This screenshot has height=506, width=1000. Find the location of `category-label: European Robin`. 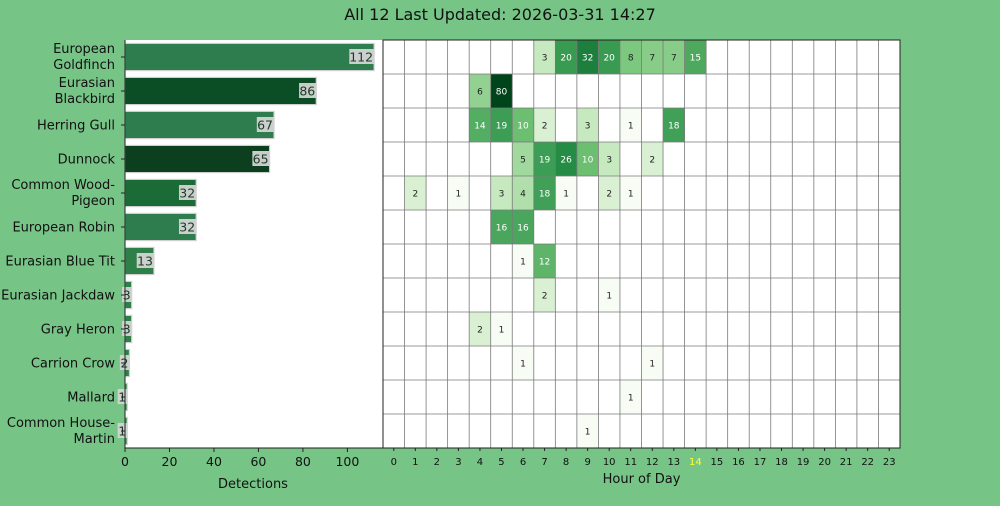

category-label: European Robin is located at coordinates (63, 228).